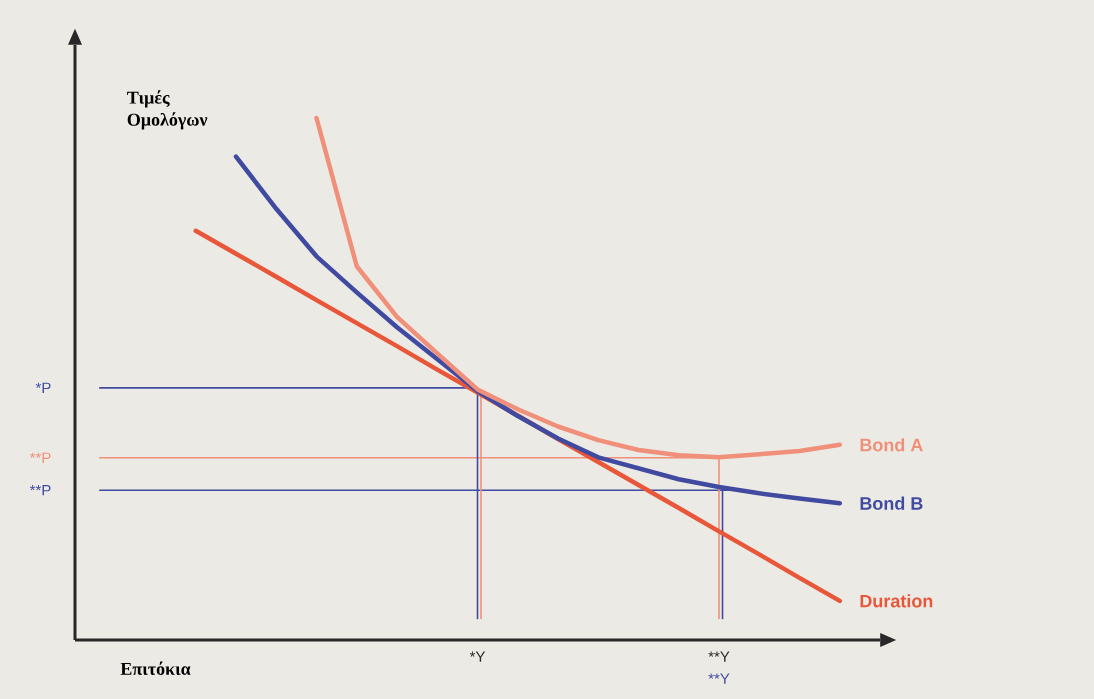 Image resolution: width=1094 pixels, height=699 pixels. Describe the element at coordinates (167, 110) in the screenshot. I see `y-axis-title: Τιμές Ομολόγων` at that location.